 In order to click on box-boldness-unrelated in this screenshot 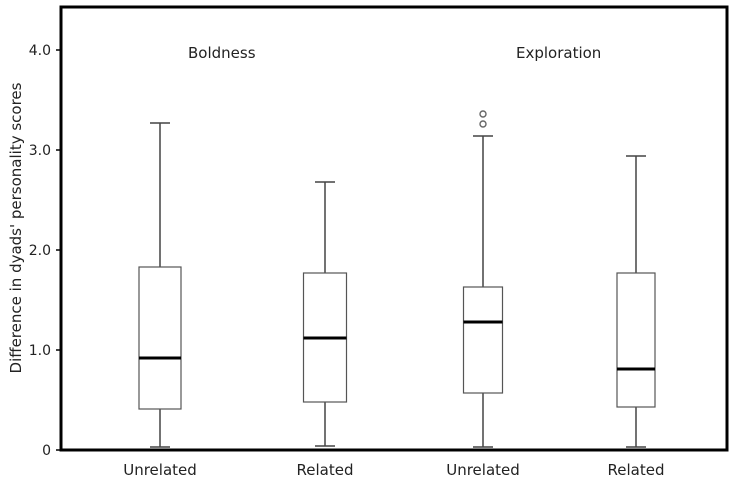, I will do `click(160, 285)`.